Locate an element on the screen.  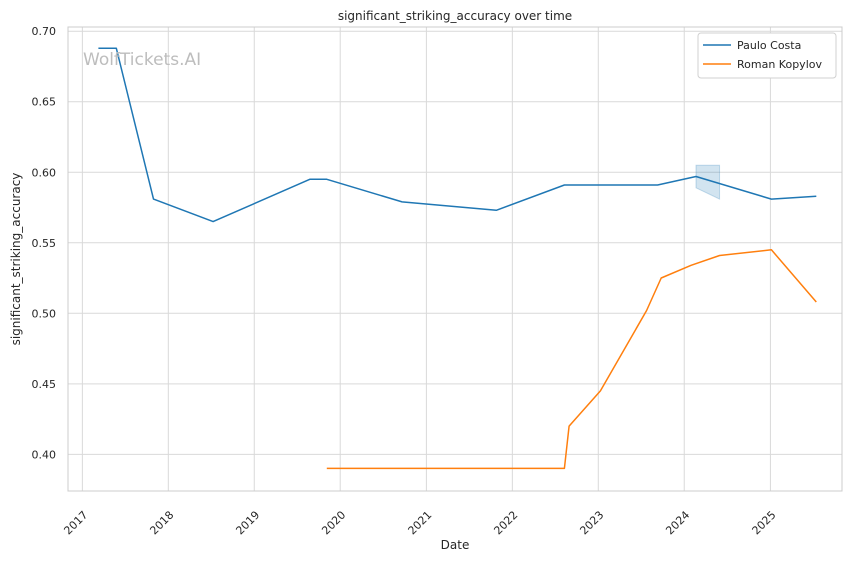
chart-title: significant_striking_accuracy over time is located at coordinates (455, 16).